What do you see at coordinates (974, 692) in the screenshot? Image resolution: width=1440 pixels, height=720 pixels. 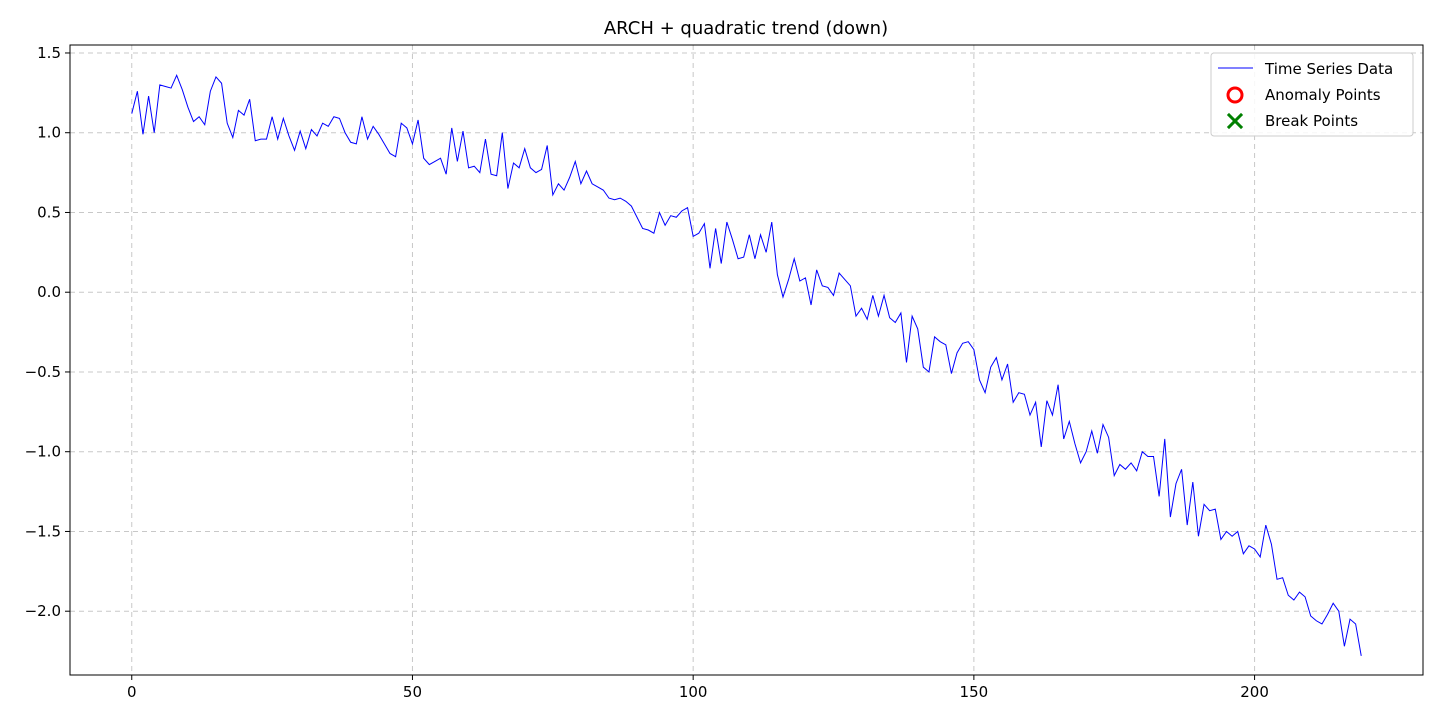 I see `x-tick-label: 150` at bounding box center [974, 692].